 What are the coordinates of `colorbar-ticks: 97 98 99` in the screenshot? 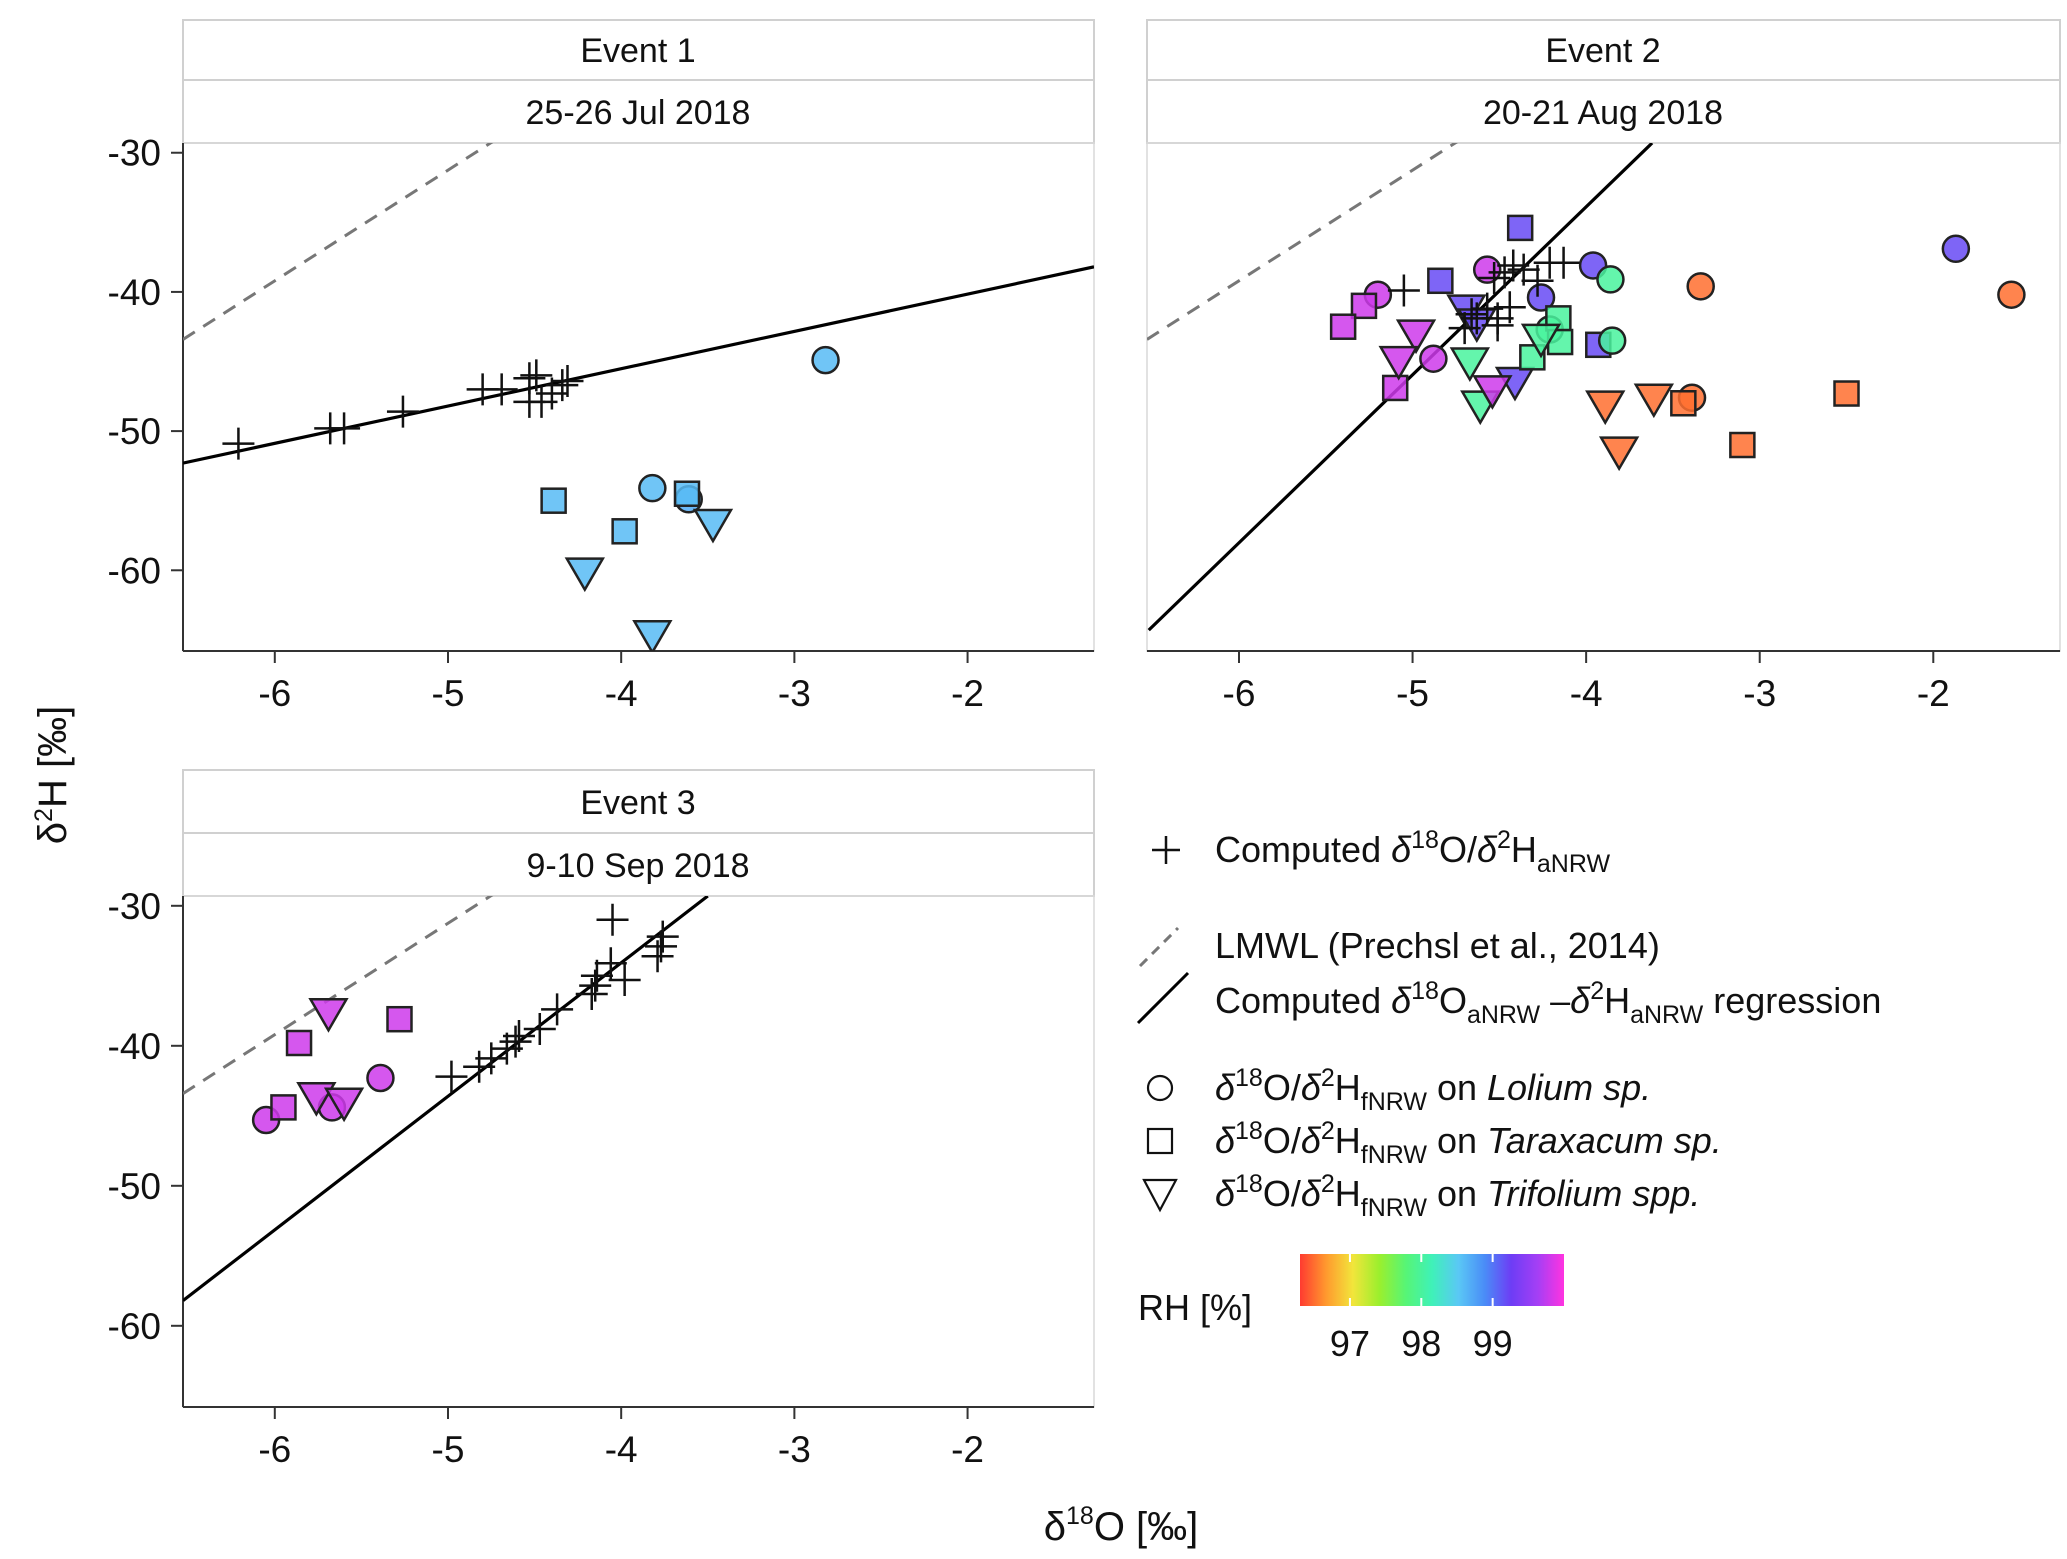 It's located at (1421, 1309).